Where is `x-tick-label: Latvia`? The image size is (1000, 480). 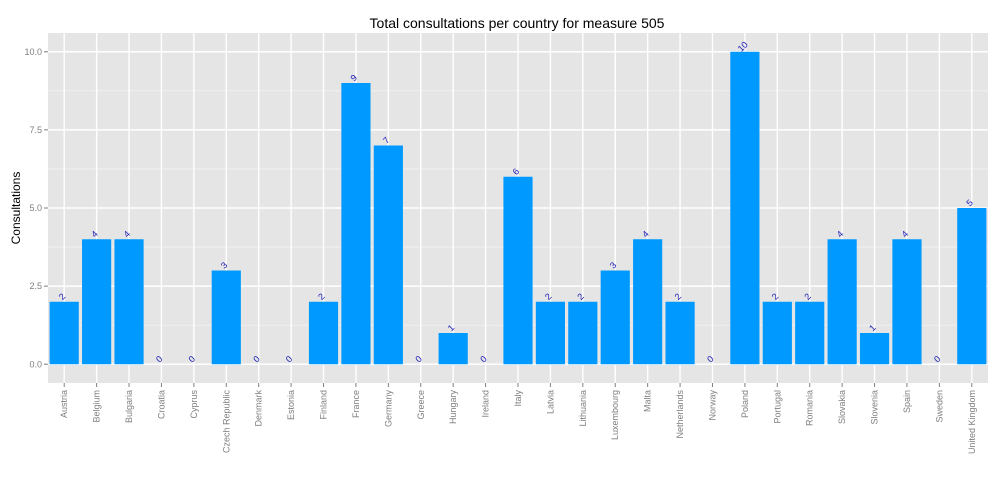 x-tick-label: Latvia is located at coordinates (550, 402).